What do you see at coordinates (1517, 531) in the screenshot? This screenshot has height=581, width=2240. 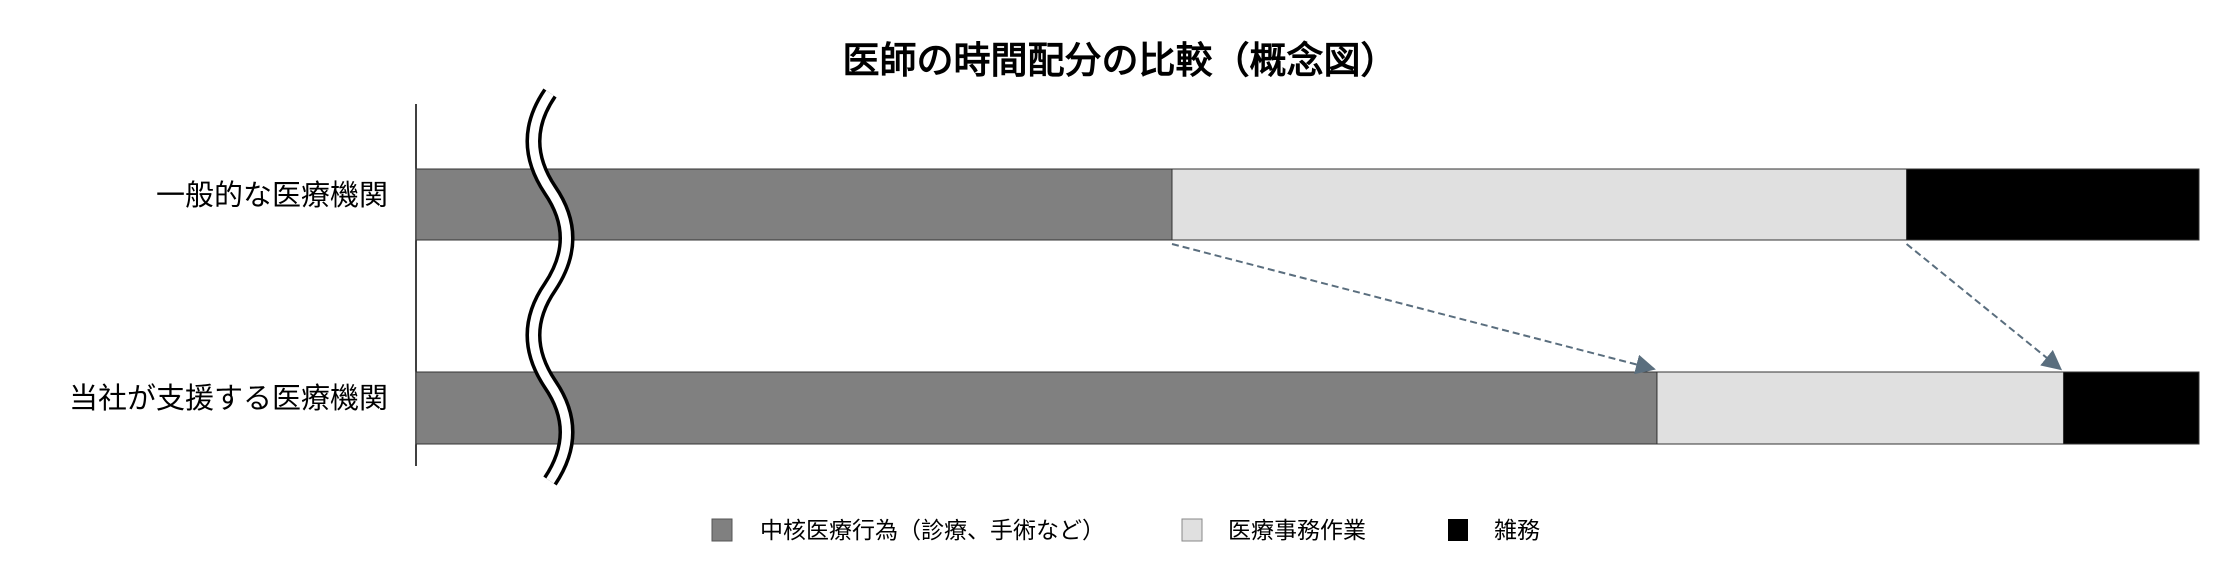 I see `legend-label-2: 雑務` at bounding box center [1517, 531].